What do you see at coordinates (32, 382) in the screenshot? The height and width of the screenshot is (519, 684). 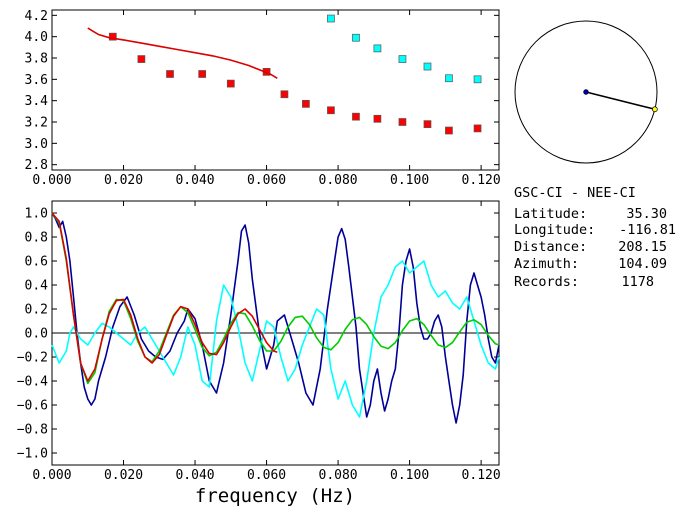 I see `correlation-ytick-label: −0.4` at bounding box center [32, 382].